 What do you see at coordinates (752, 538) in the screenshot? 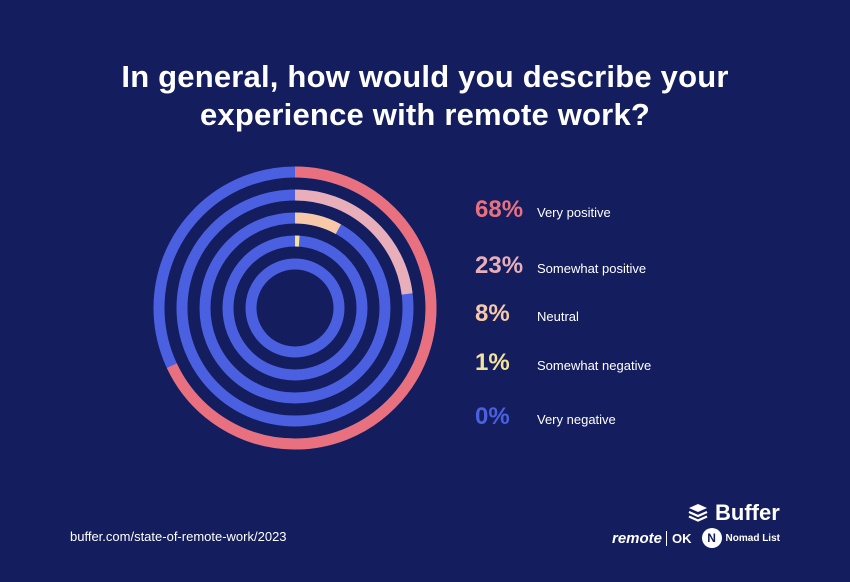
I see `nomad-list-logo-text: Nomad List` at bounding box center [752, 538].